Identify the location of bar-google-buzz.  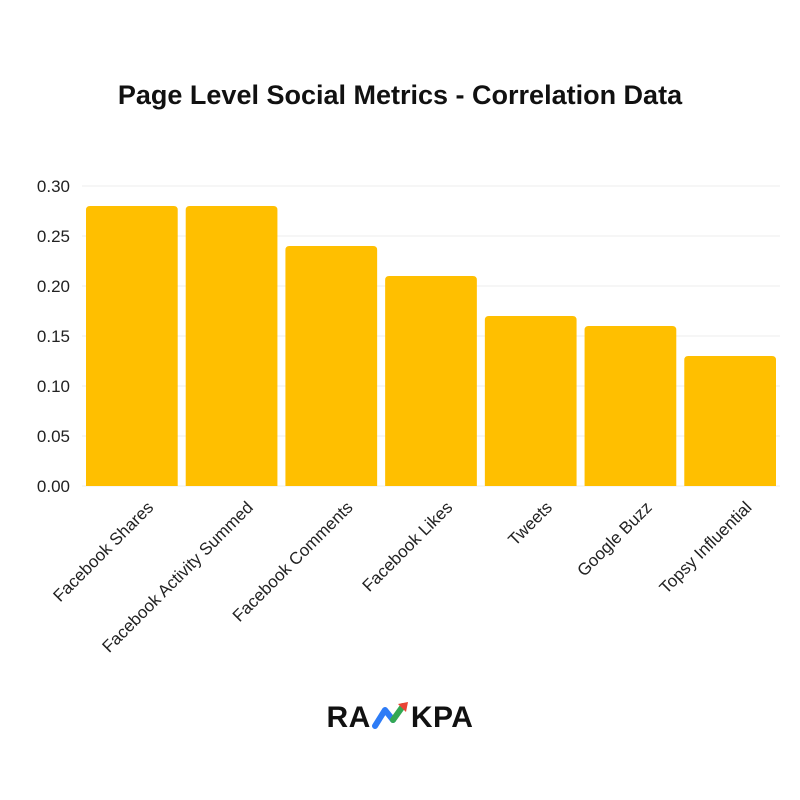
(630, 406).